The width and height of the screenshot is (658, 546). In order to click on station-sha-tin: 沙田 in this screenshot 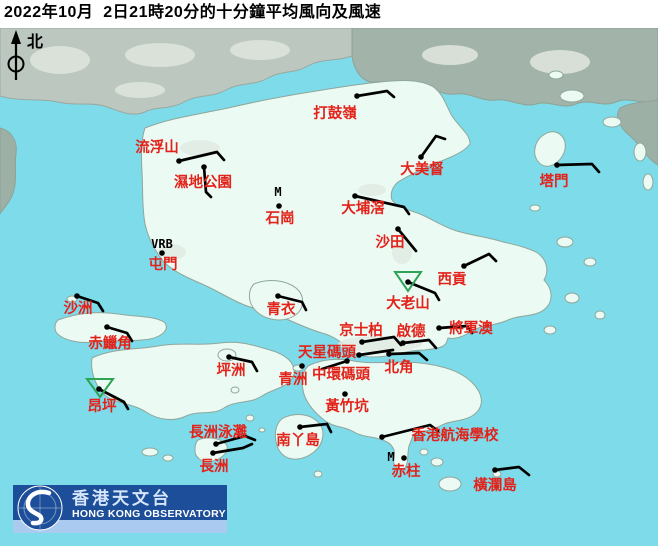, I will do `click(397, 239)`.